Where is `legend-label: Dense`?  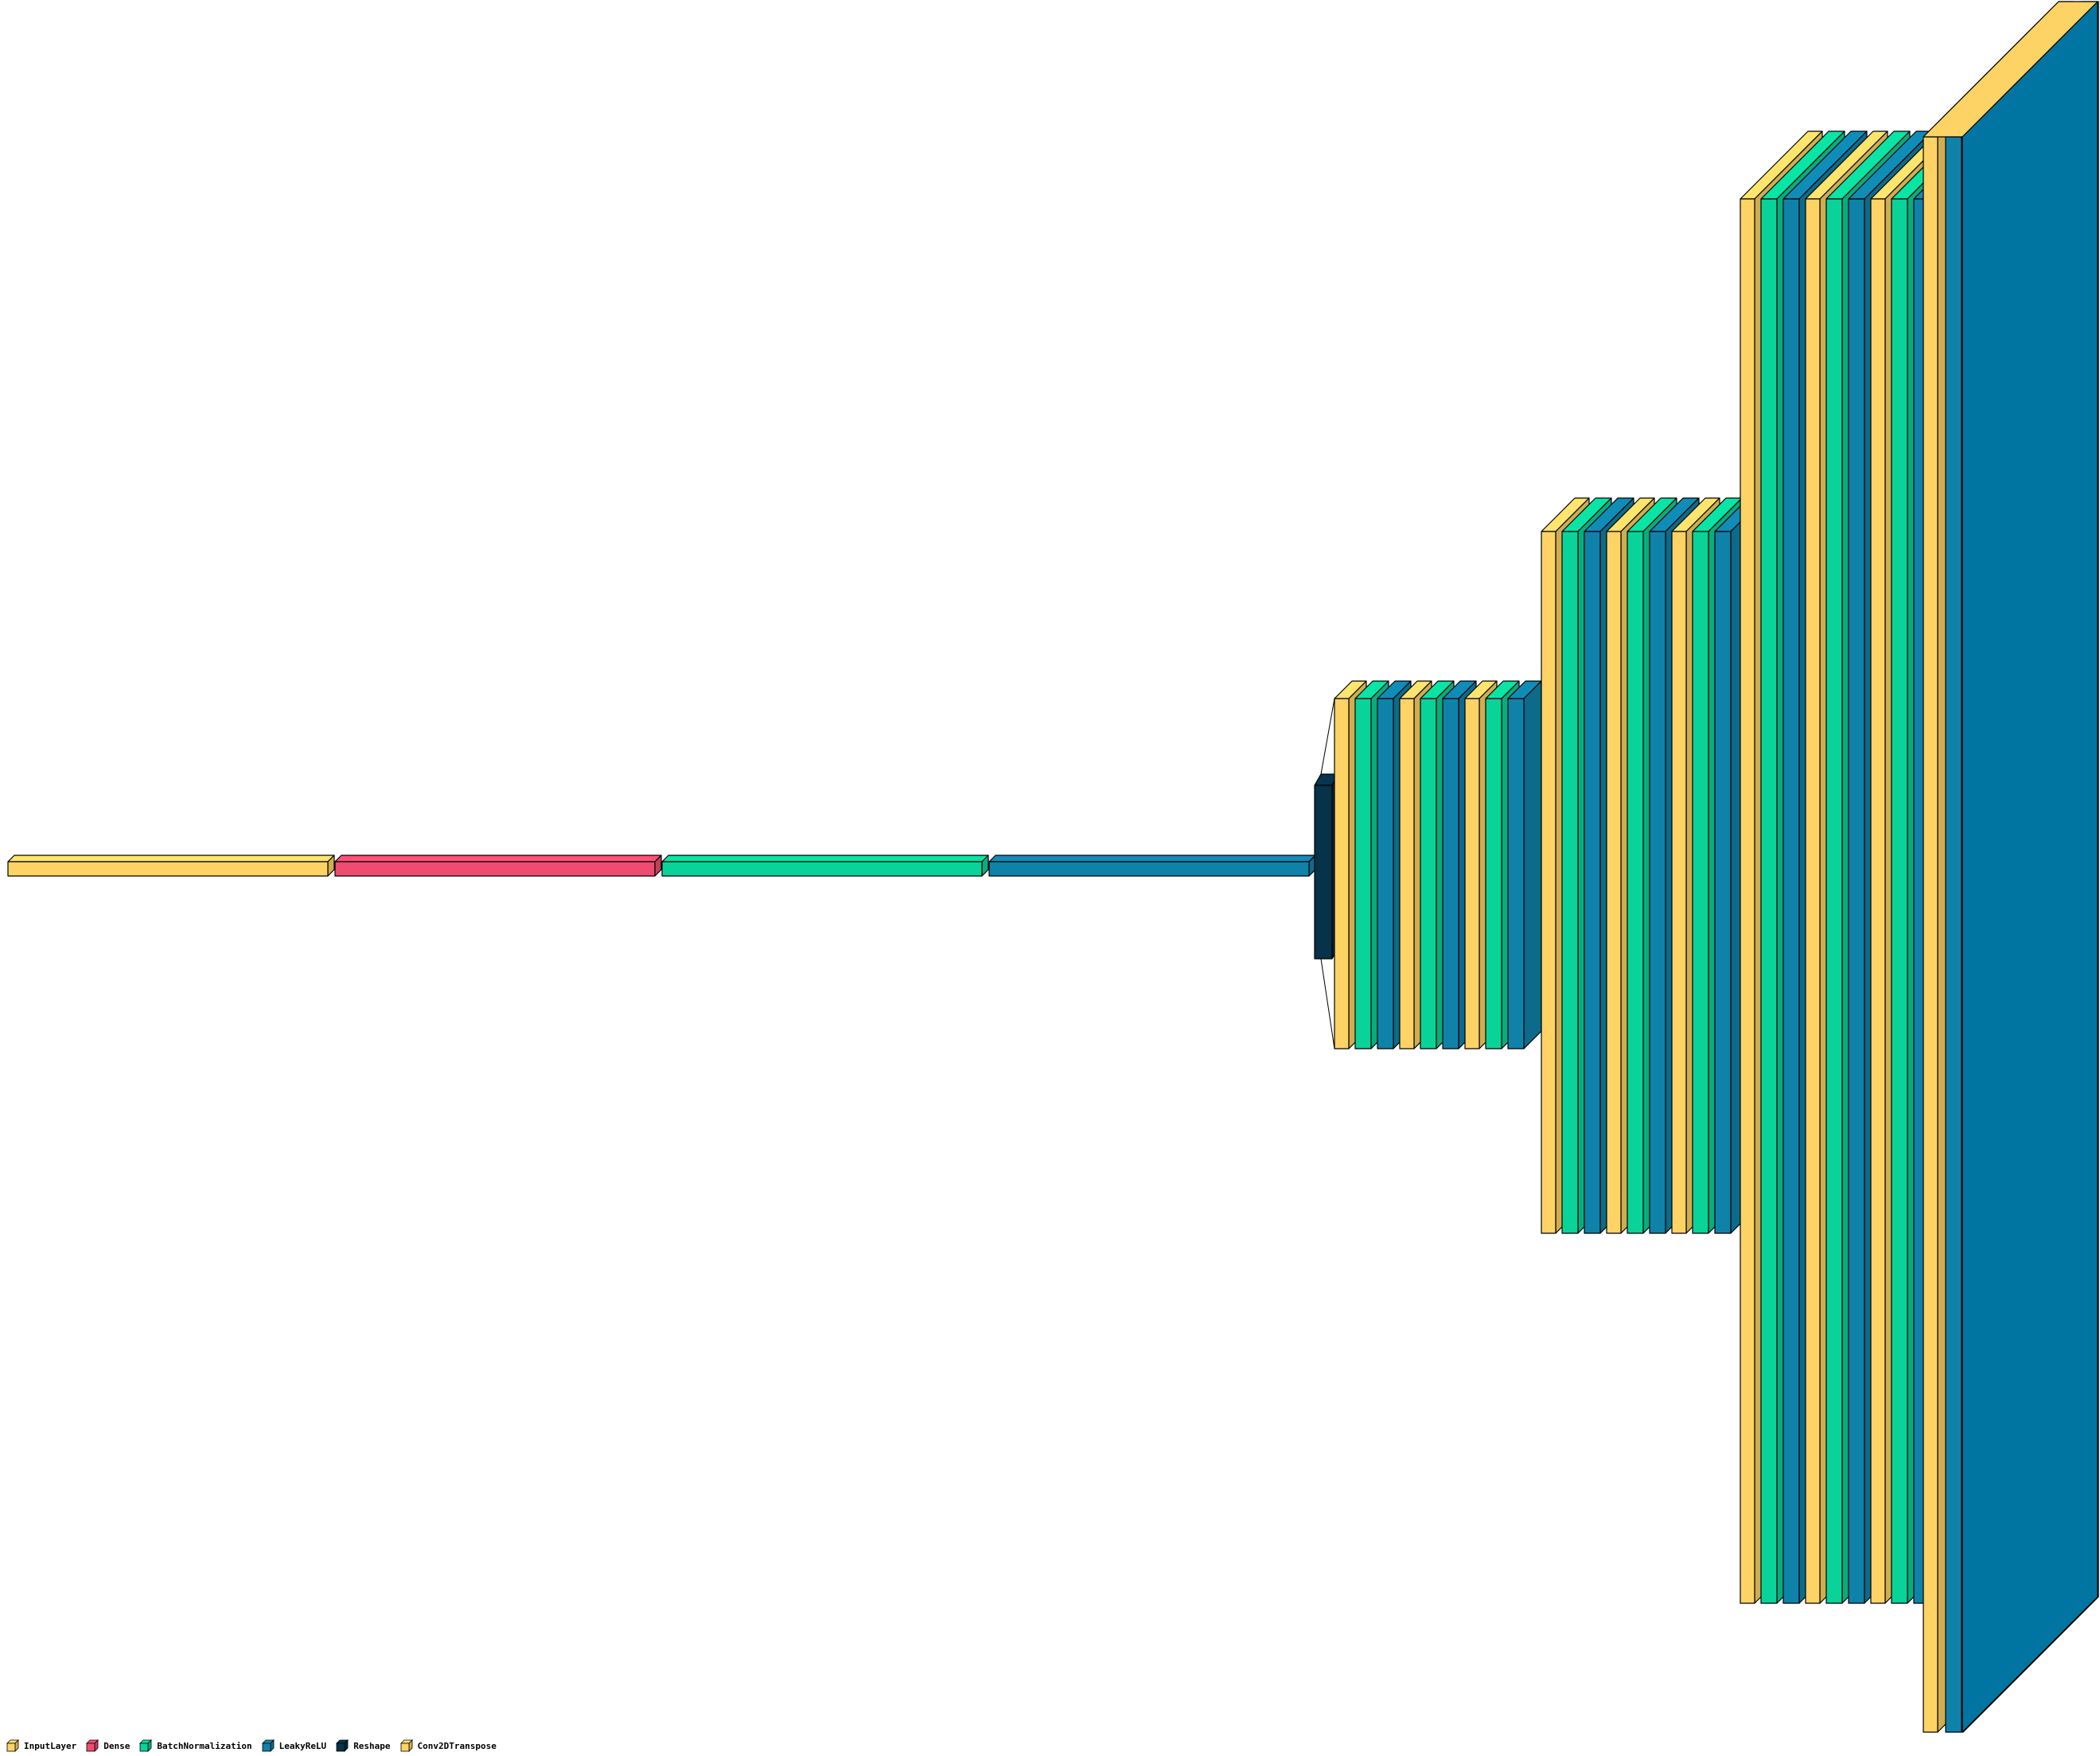
legend-label: Dense is located at coordinates (117, 1746).